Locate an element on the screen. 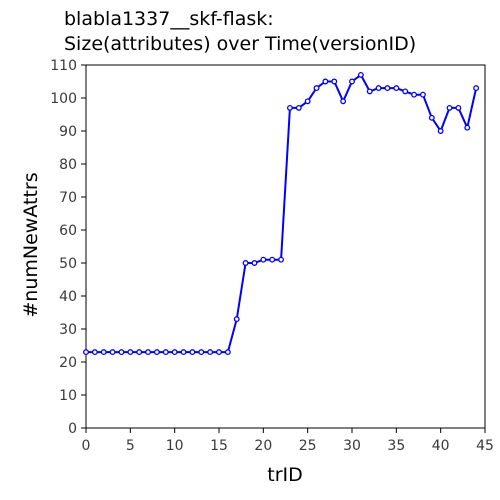 The width and height of the screenshot is (500, 500). chart-title-line-2: Size(attributes) over Time(versionID) is located at coordinates (240, 44).